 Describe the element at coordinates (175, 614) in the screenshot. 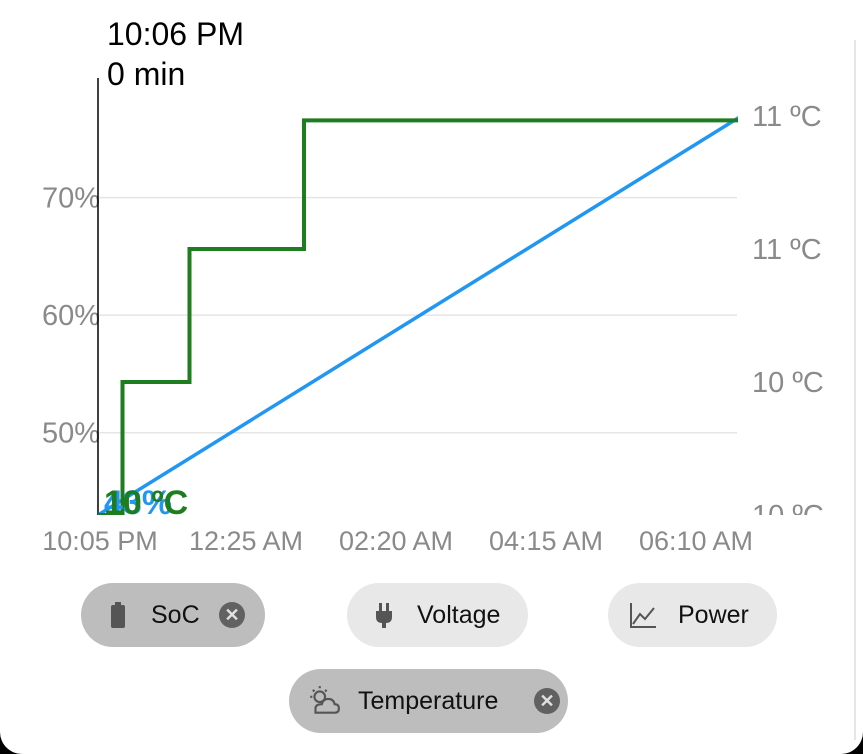

I see `chip-soc-label: SoC` at that location.